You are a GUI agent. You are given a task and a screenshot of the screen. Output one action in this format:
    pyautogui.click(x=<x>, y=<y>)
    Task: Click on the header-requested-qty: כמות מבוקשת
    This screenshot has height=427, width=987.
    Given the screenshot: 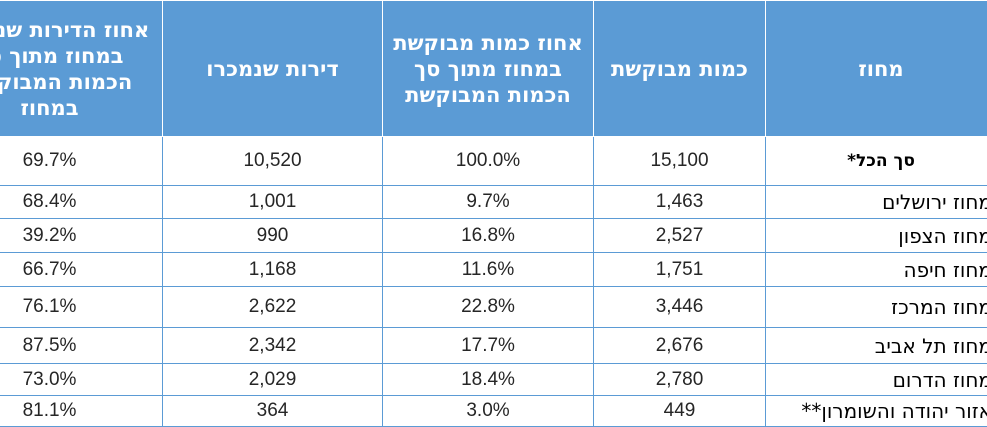 What is the action you would take?
    pyautogui.click(x=679, y=68)
    